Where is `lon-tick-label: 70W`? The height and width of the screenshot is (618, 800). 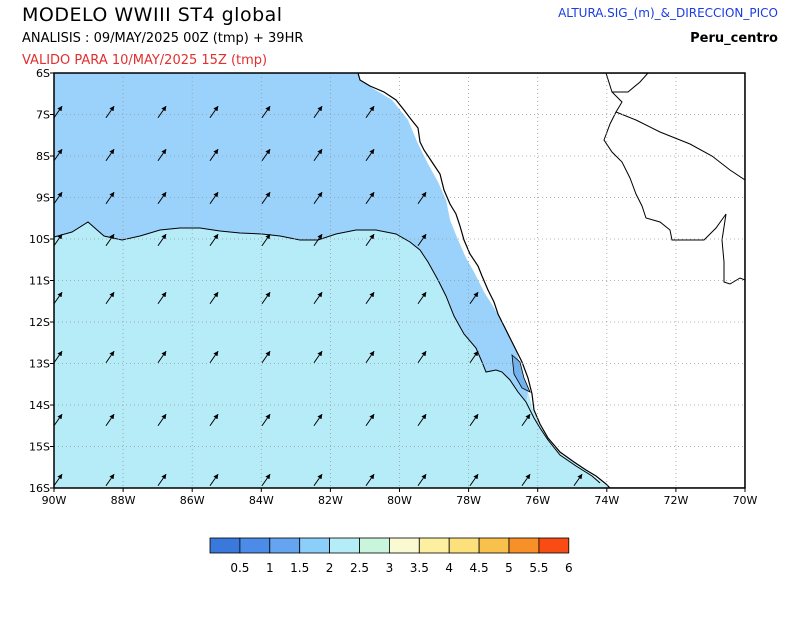
lon-tick-label: 70W is located at coordinates (745, 500).